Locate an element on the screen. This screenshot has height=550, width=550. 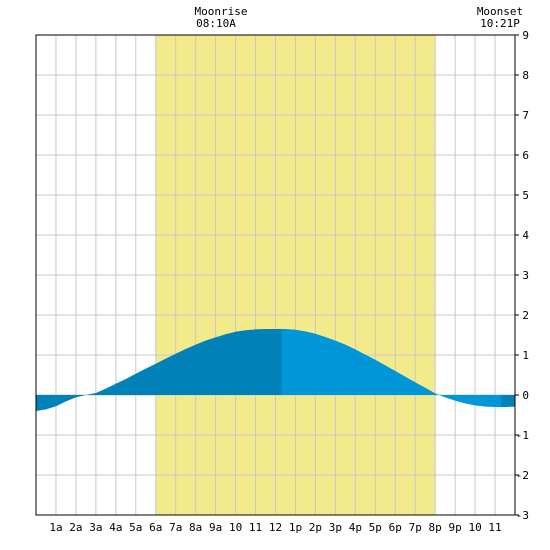
x-tick-label: 9p is located at coordinates (455, 527).